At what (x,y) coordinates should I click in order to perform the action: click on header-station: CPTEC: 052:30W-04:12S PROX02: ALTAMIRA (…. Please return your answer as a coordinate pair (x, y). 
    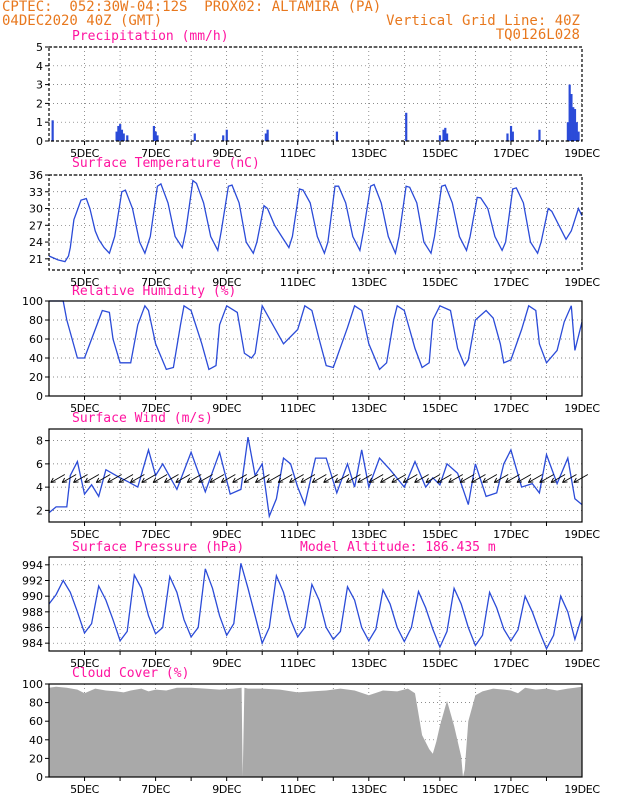
    Looking at the image, I should click on (192, 7).